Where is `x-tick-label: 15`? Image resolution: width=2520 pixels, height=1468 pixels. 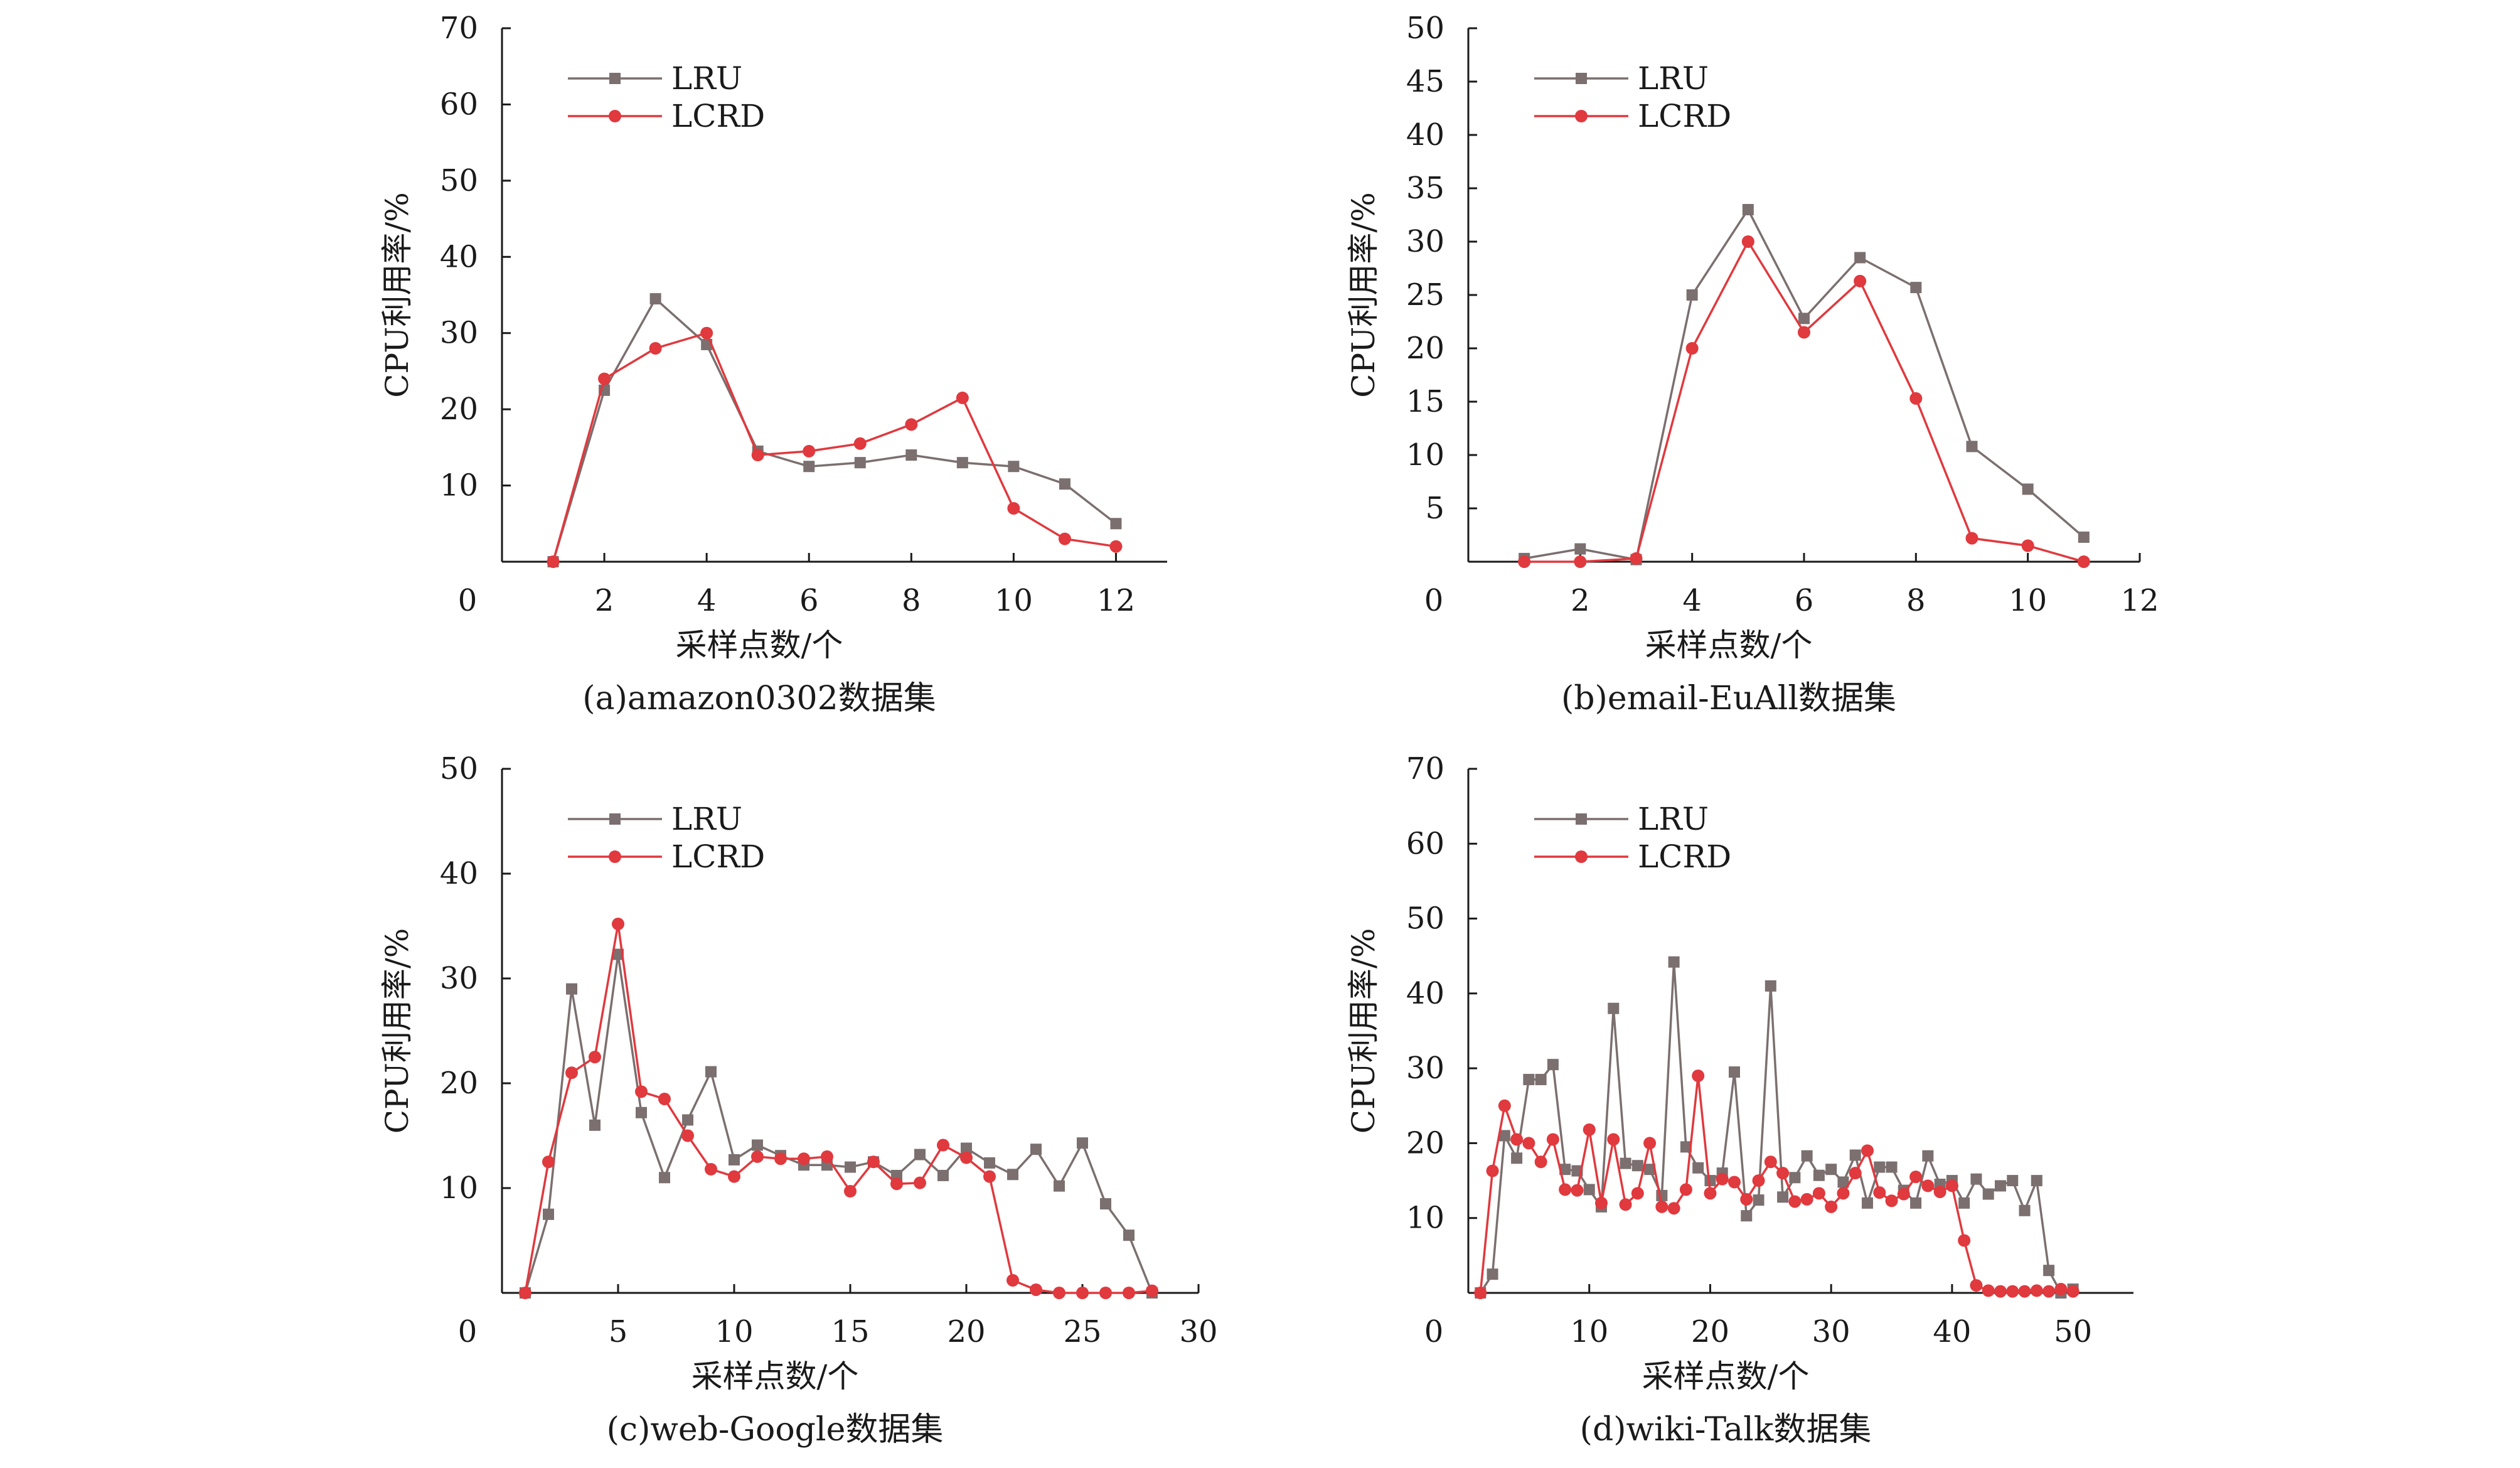
x-tick-label: 15 is located at coordinates (850, 1331).